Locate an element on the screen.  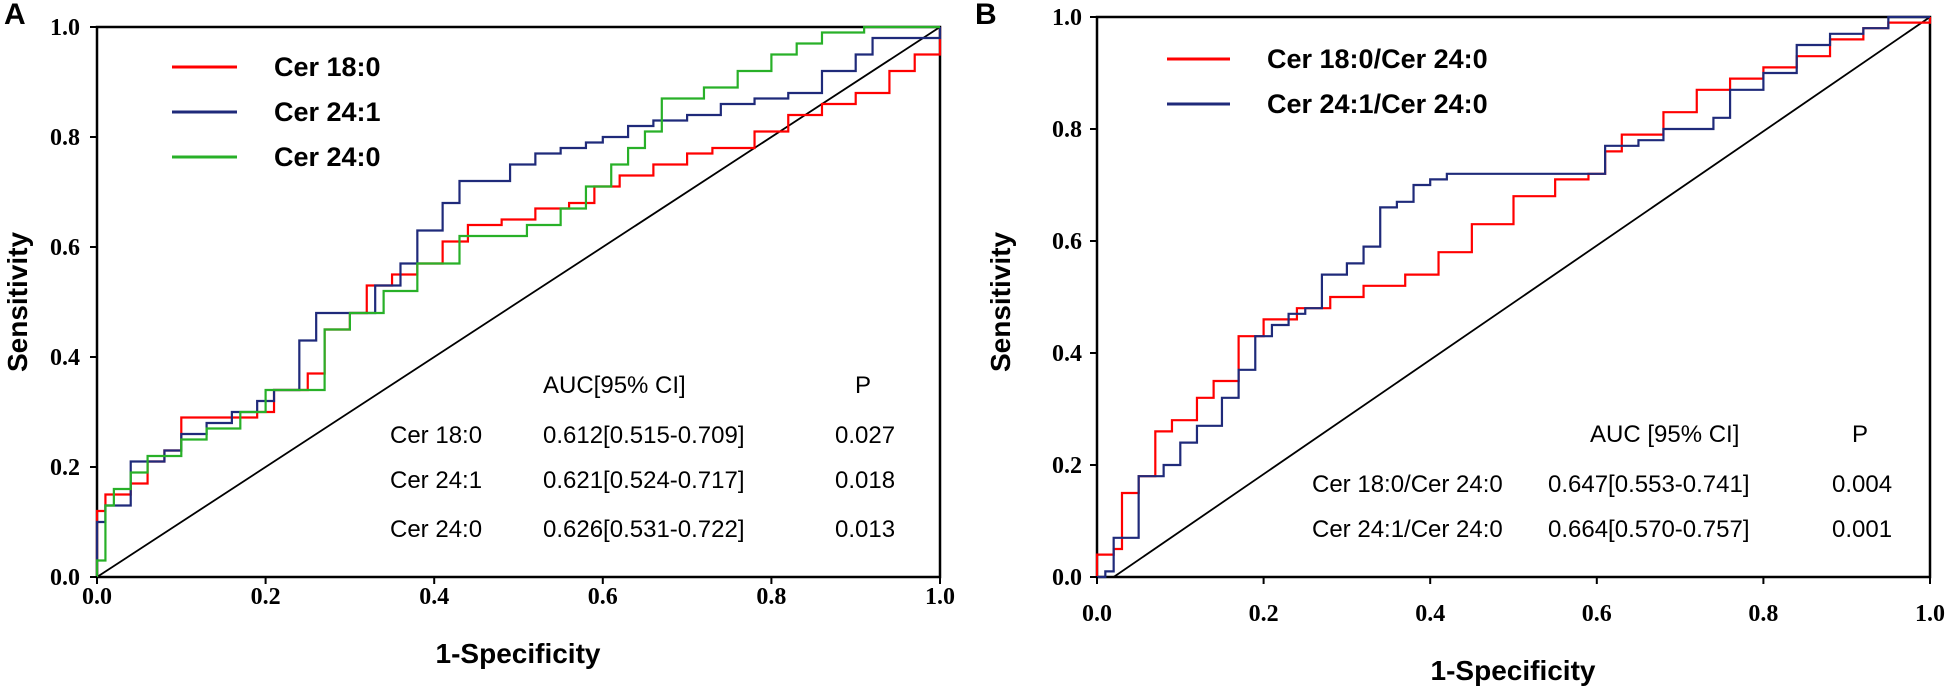
table-row-auc: 0.612[0.515-0.709] is located at coordinates (644, 435).